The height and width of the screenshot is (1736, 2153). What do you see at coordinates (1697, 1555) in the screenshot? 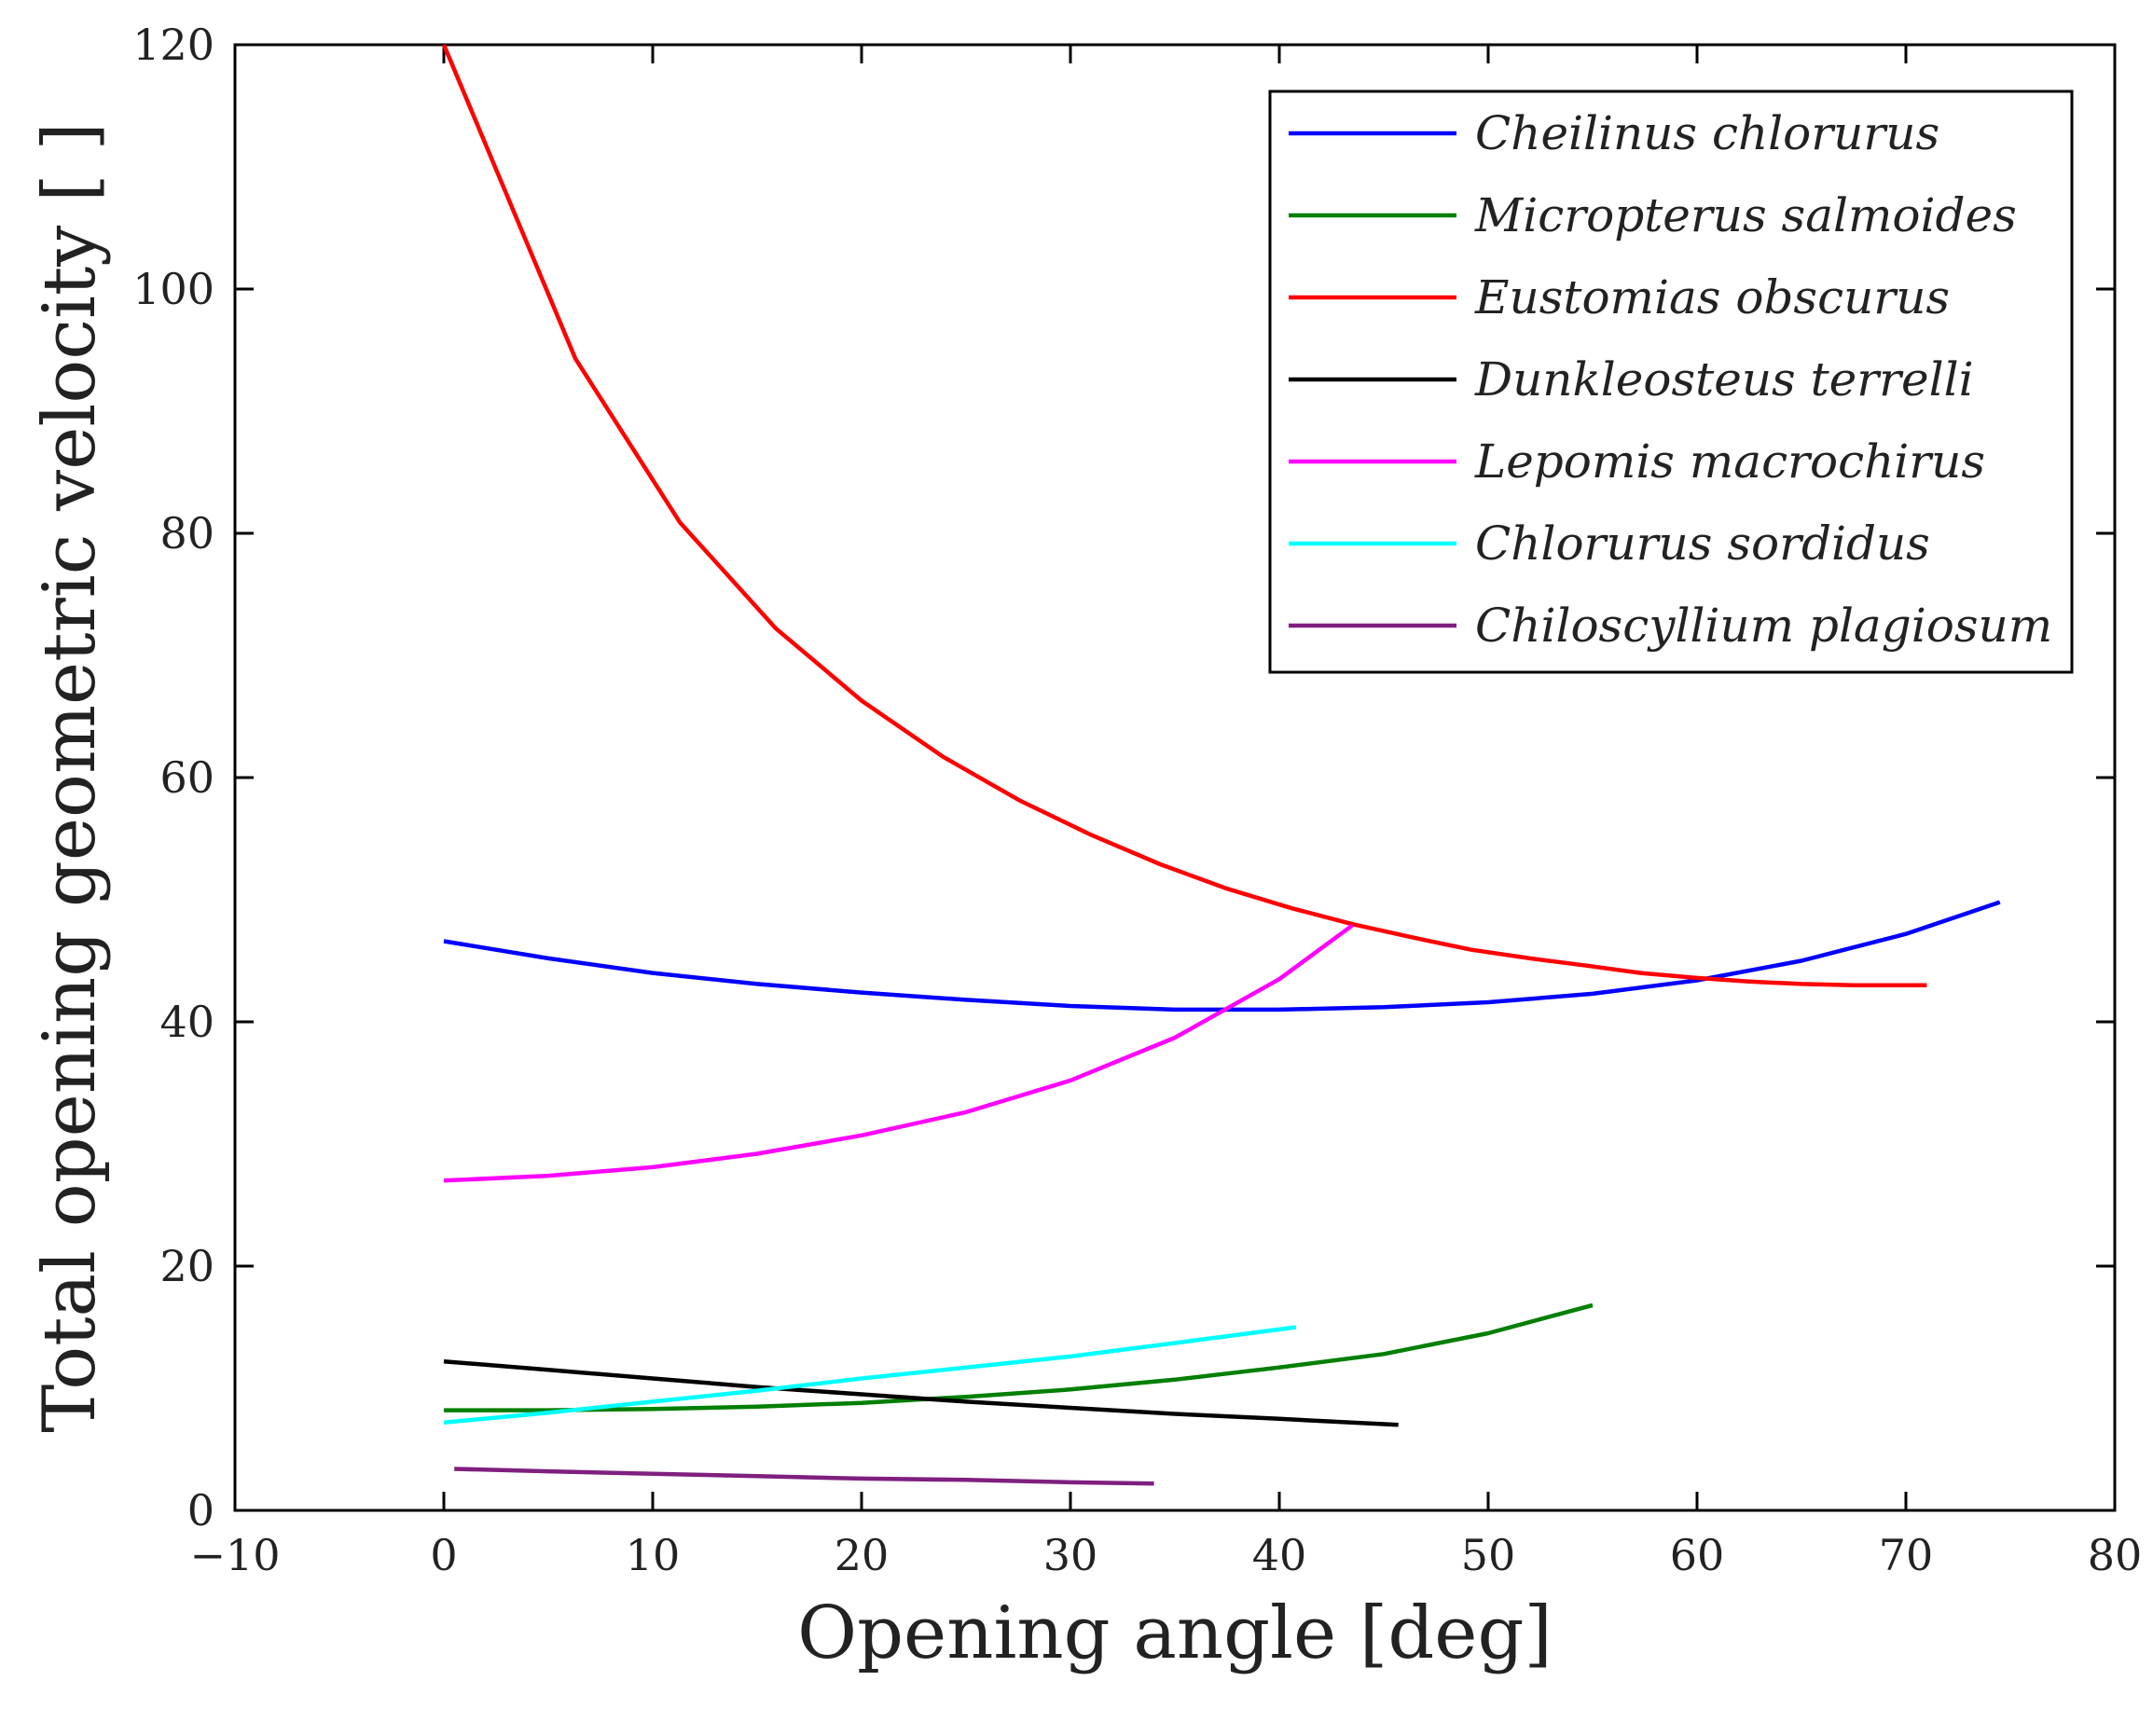
I see `x-tick-label: 60` at bounding box center [1697, 1555].